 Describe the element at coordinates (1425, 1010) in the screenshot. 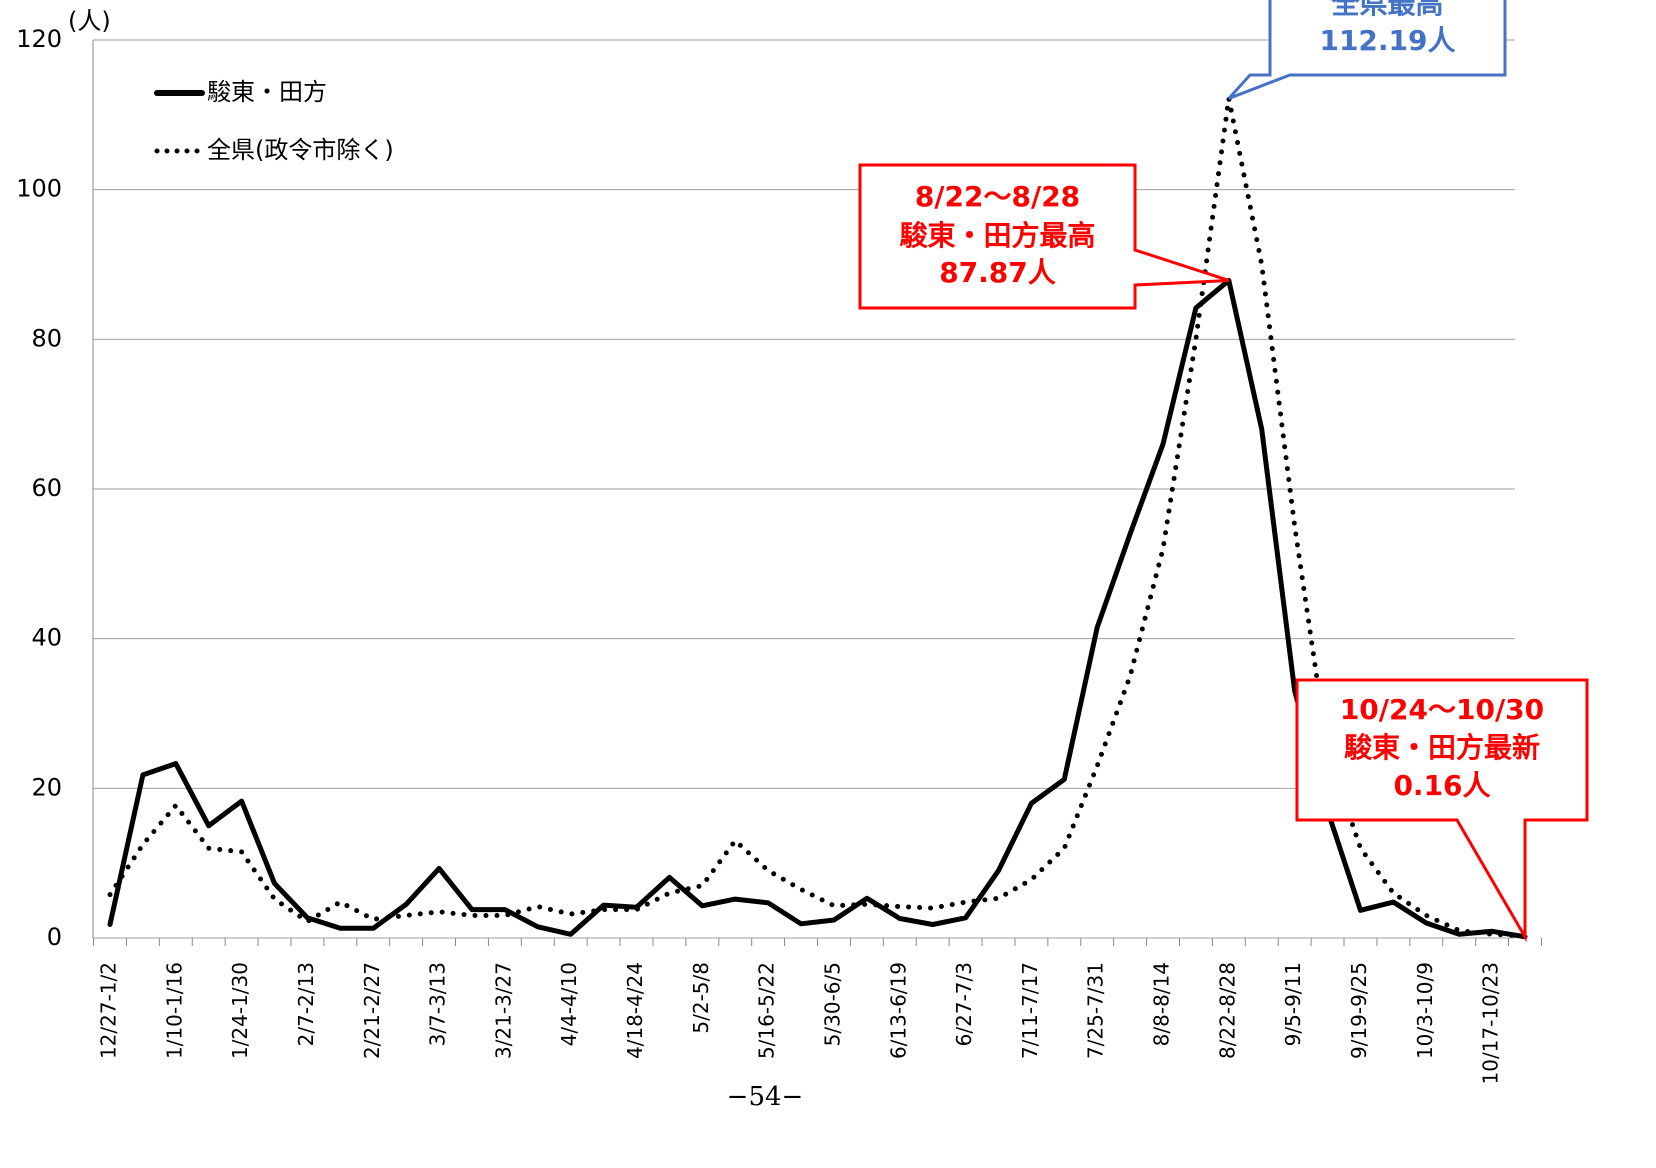

I see `x-tick-label: 10/3-10/9` at that location.